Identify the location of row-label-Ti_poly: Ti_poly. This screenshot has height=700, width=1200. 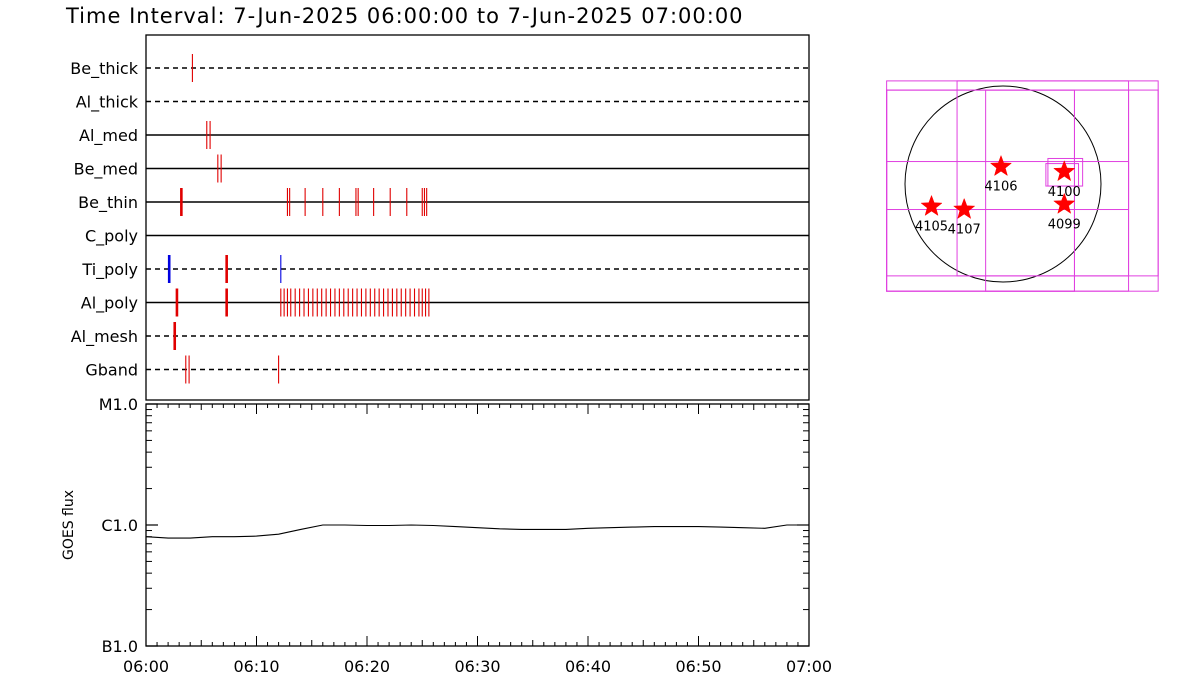
(109, 270).